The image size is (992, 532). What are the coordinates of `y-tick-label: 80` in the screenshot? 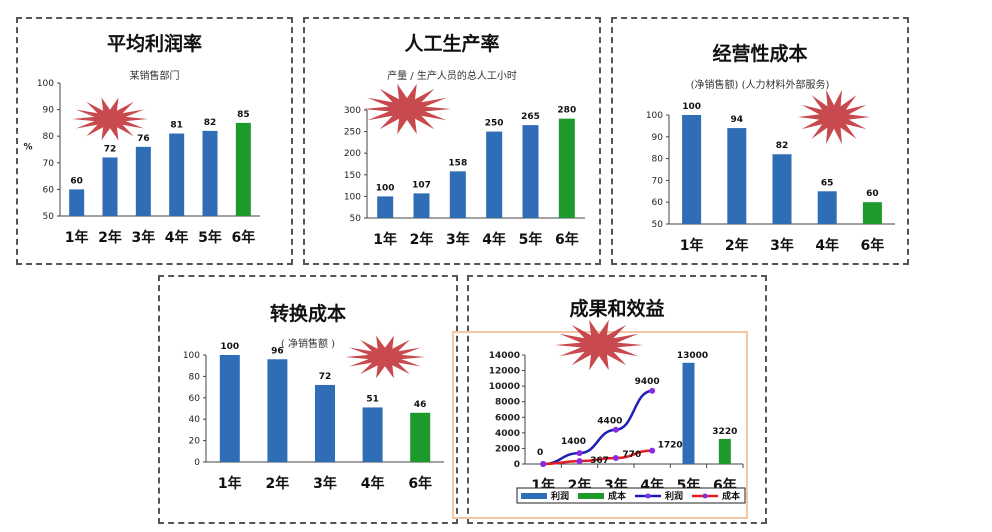 It's located at (49, 137).